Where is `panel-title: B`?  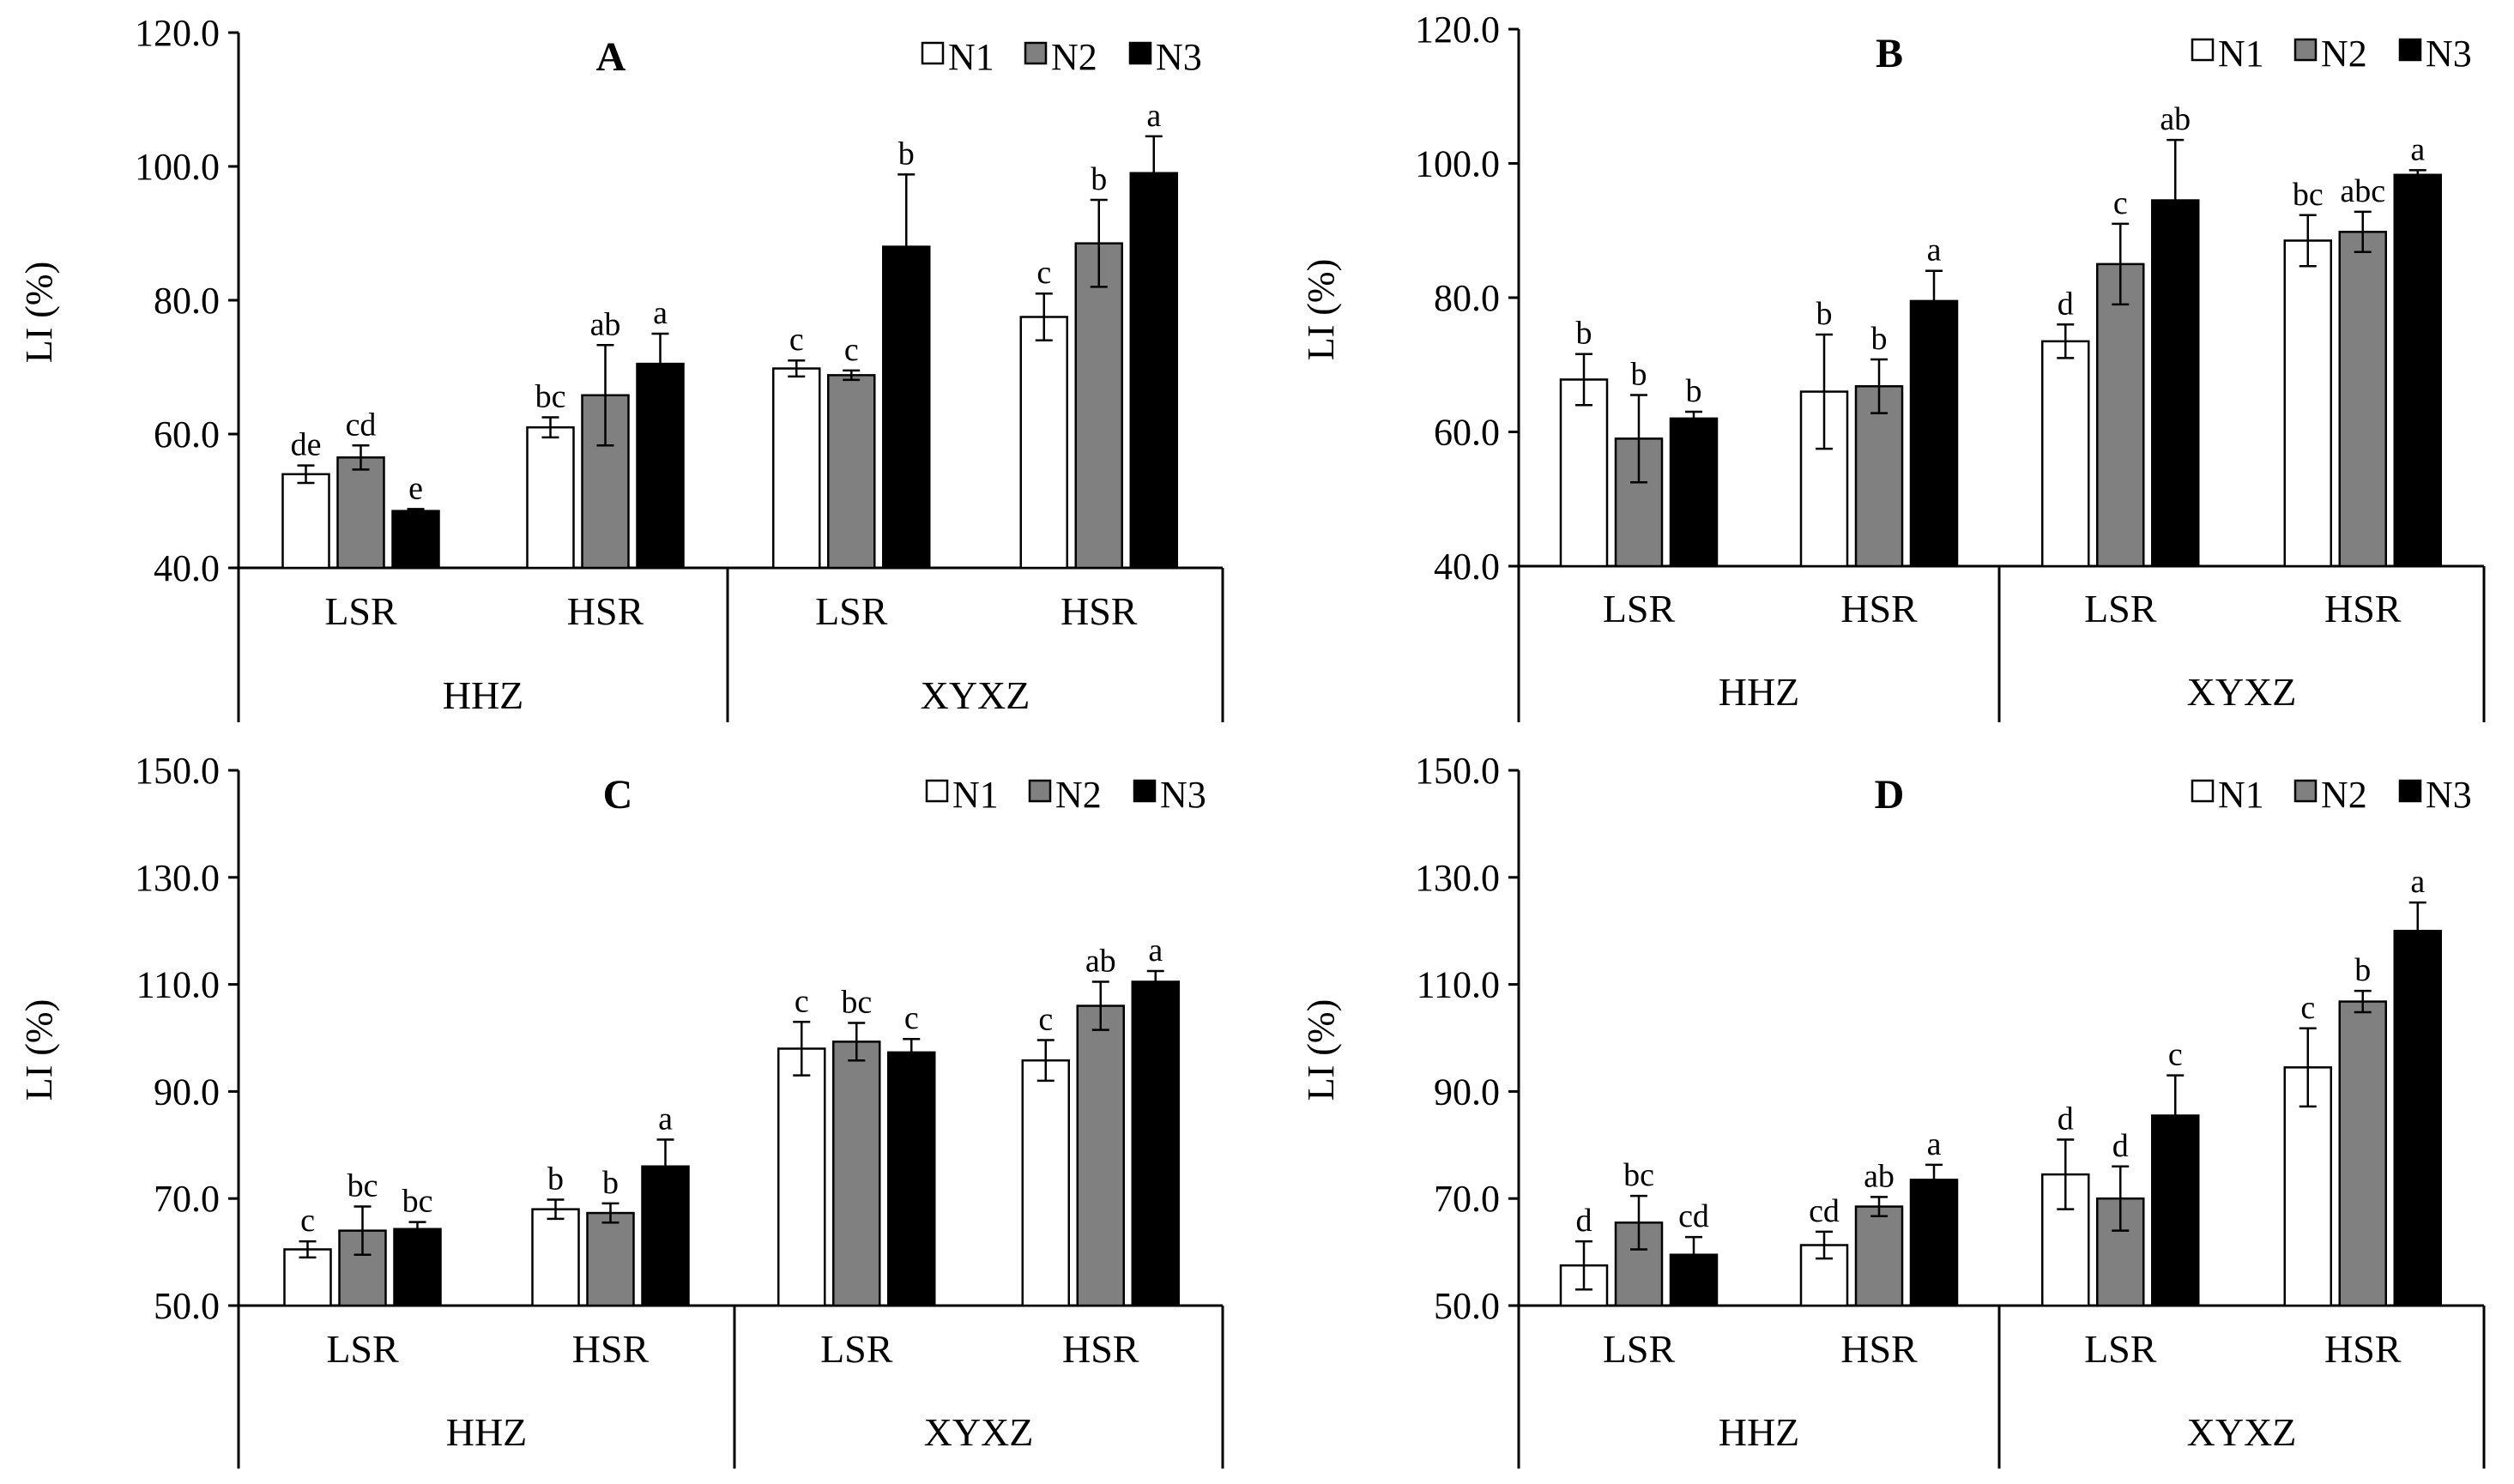 panel-title: B is located at coordinates (1890, 53).